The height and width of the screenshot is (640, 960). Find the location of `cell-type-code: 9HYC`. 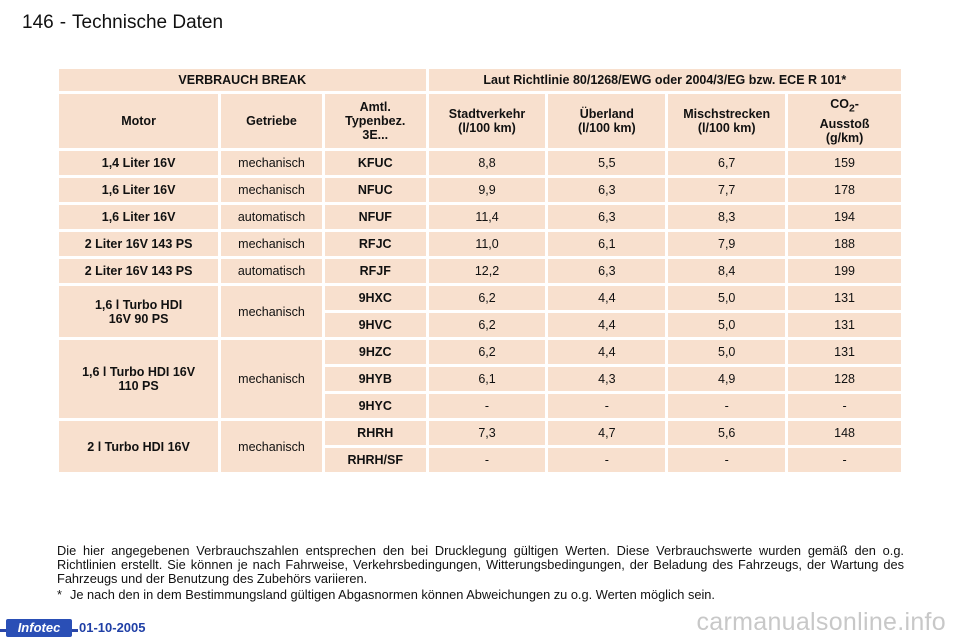

cell-type-code: 9HYC is located at coordinates (375, 406).